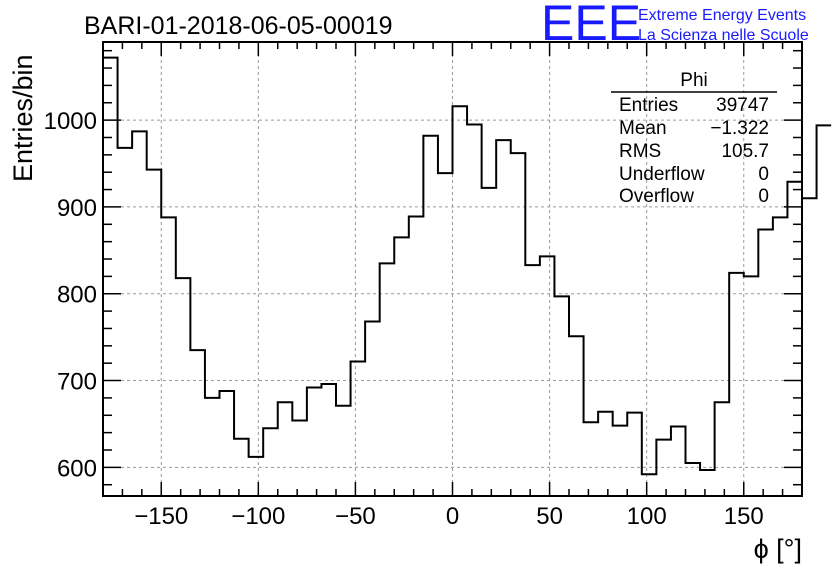 The image size is (836, 572). What do you see at coordinates (693, 80) in the screenshot?
I see `stats-box-name: Phi` at bounding box center [693, 80].